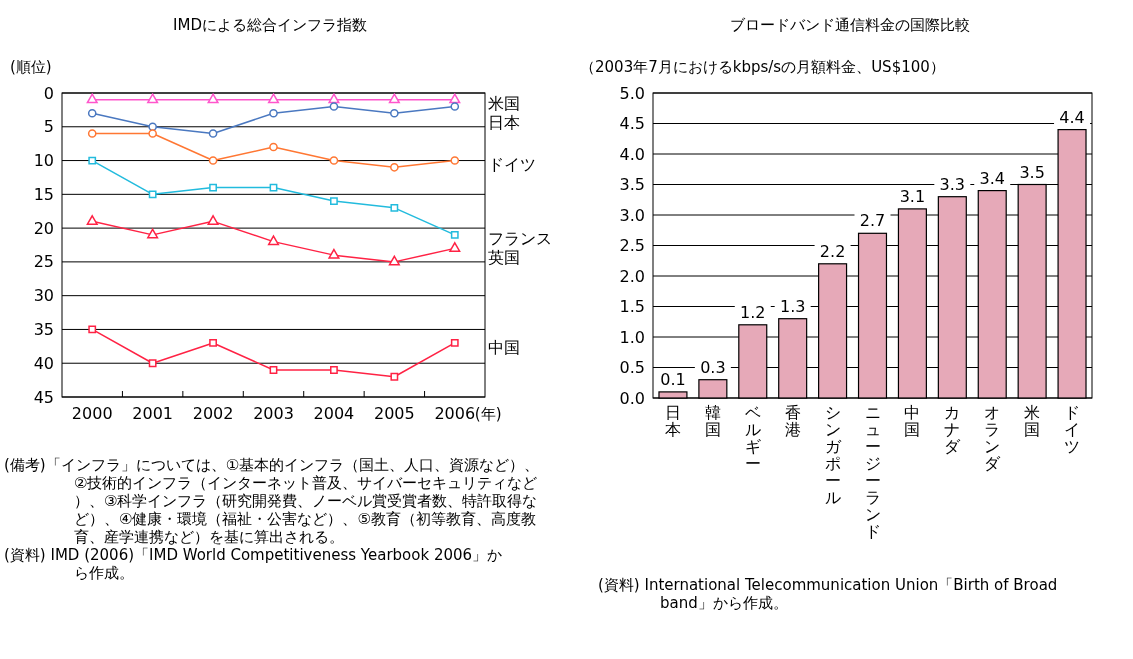 The height and width of the screenshot is (659, 1133). What do you see at coordinates (272, 501) in the screenshot?
I see `text: (備考)「インフラ」については、①基本的インフラ（国土、人口、資源など）、②技術的インフラ（インターネット普及、サイバーセキュリティなど）、③科学インフラ（研究開発費、ノーベル賞受賞者数、特許取得など）、④健康・環境（福祉・公害など）、⑤教育（初等教育、高度教育、産学連携など）を基に算出される。` at bounding box center [272, 501].